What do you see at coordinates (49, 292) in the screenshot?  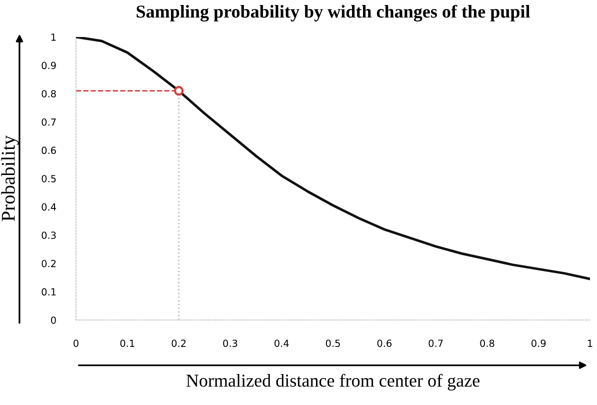 I see `y-tick-label: 0.1` at bounding box center [49, 292].